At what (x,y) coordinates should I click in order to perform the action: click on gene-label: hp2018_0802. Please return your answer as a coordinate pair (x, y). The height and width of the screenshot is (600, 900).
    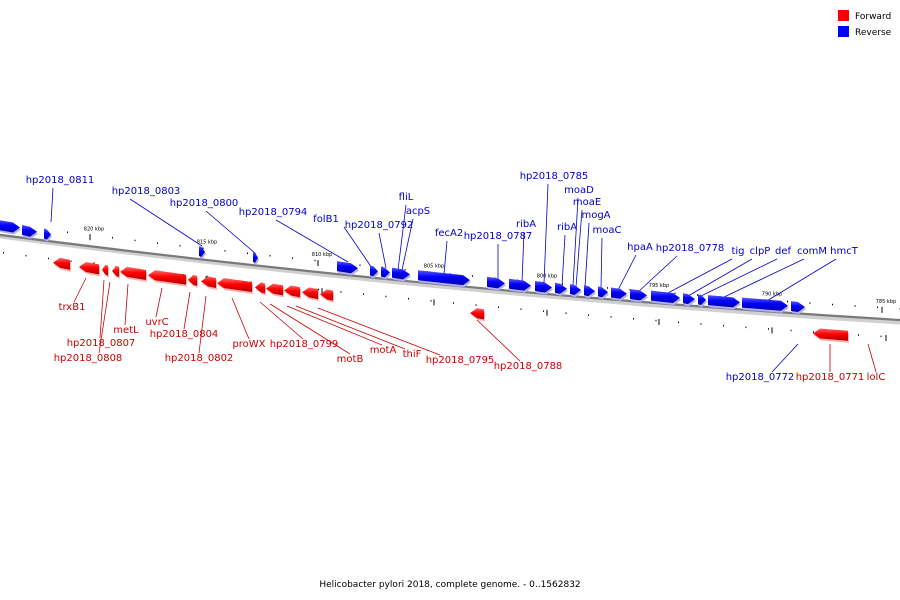
    Looking at the image, I should click on (199, 358).